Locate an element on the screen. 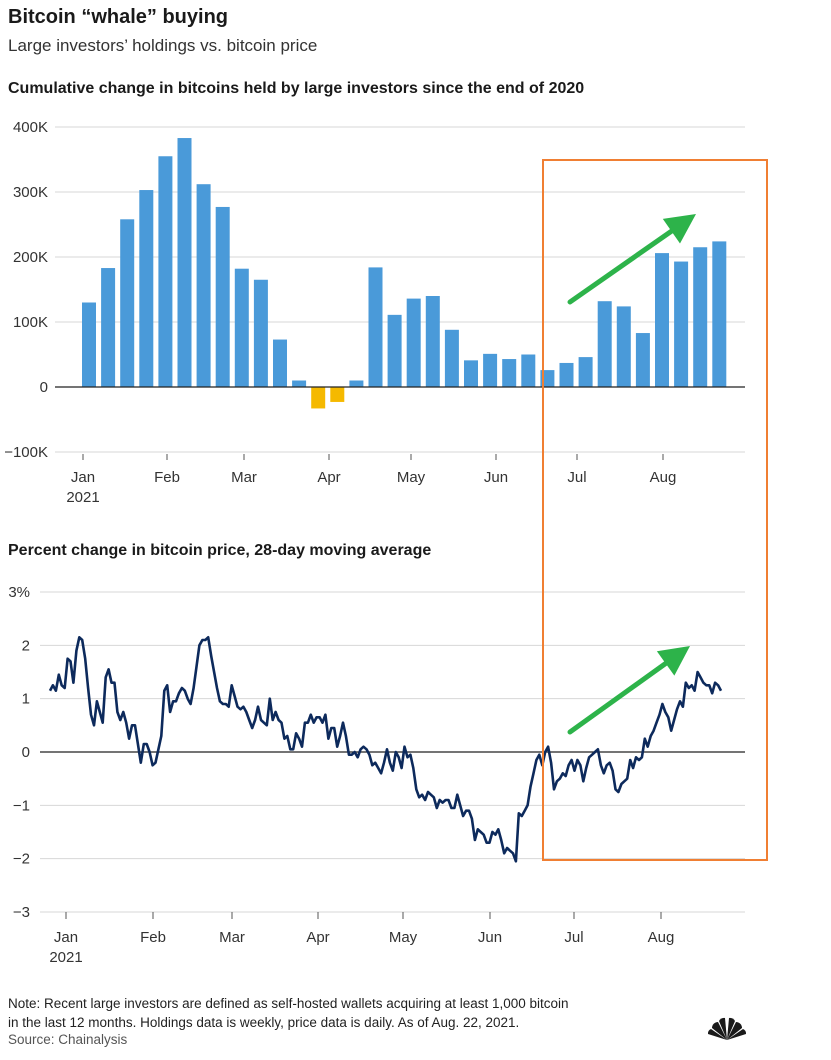 This screenshot has width=831, height=1060. holdings-up-arrow is located at coordinates (631, 259).